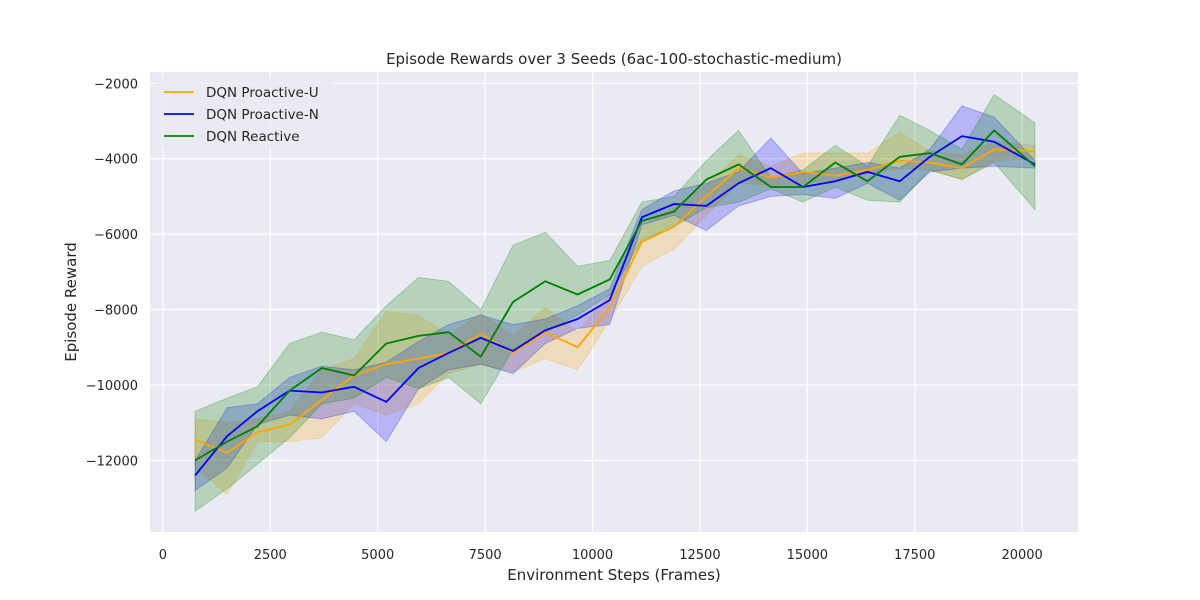 The height and width of the screenshot is (600, 1200). Describe the element at coordinates (807, 555) in the screenshot. I see `x-tick-label: 15000` at that location.